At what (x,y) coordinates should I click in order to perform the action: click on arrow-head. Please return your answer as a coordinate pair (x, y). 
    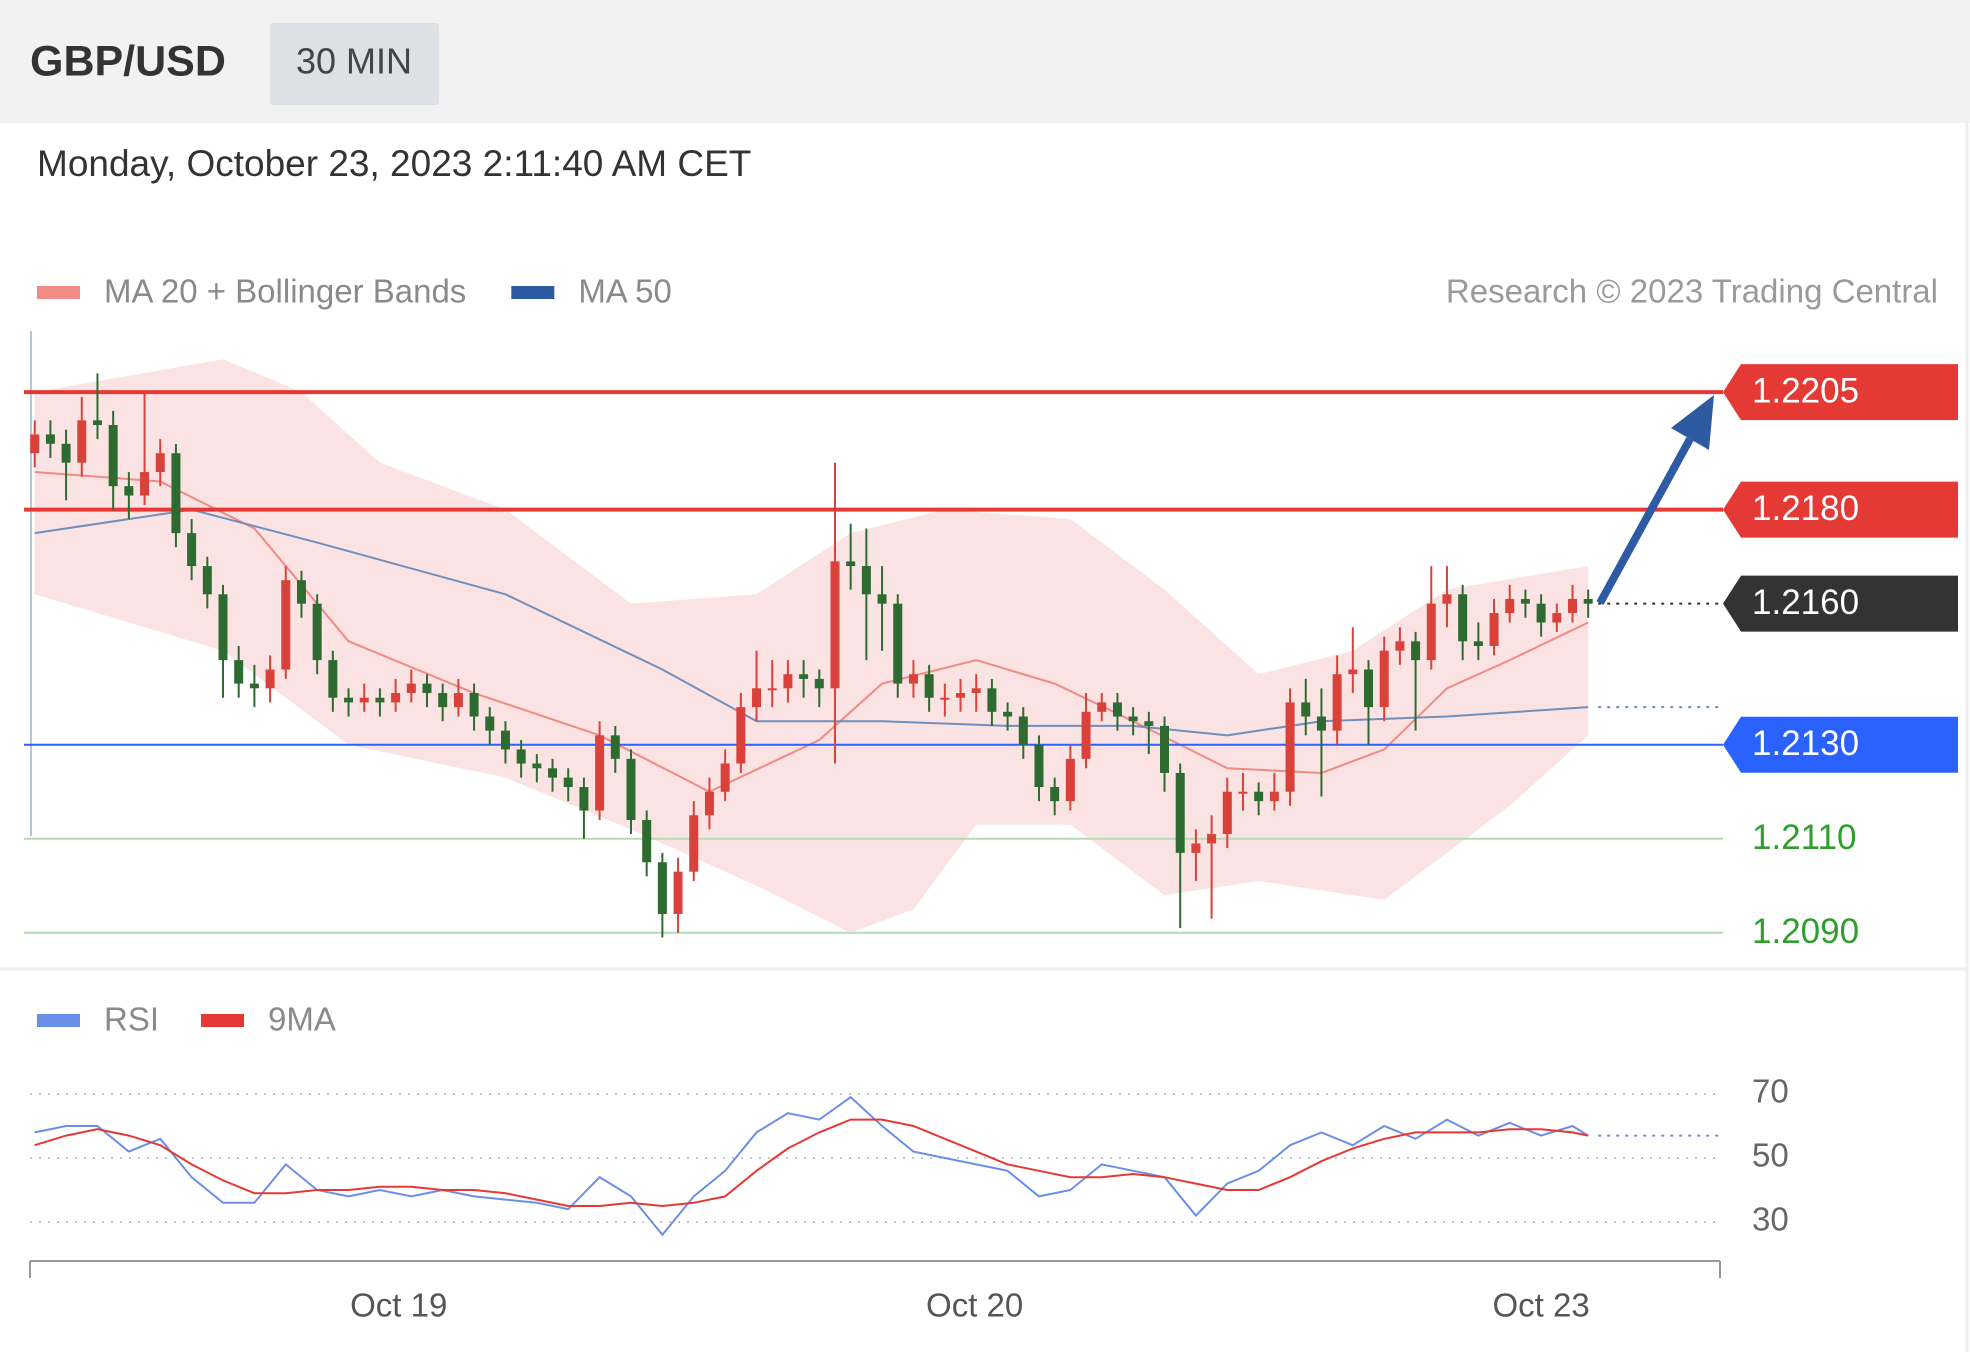
    Looking at the image, I should click on (1692, 422).